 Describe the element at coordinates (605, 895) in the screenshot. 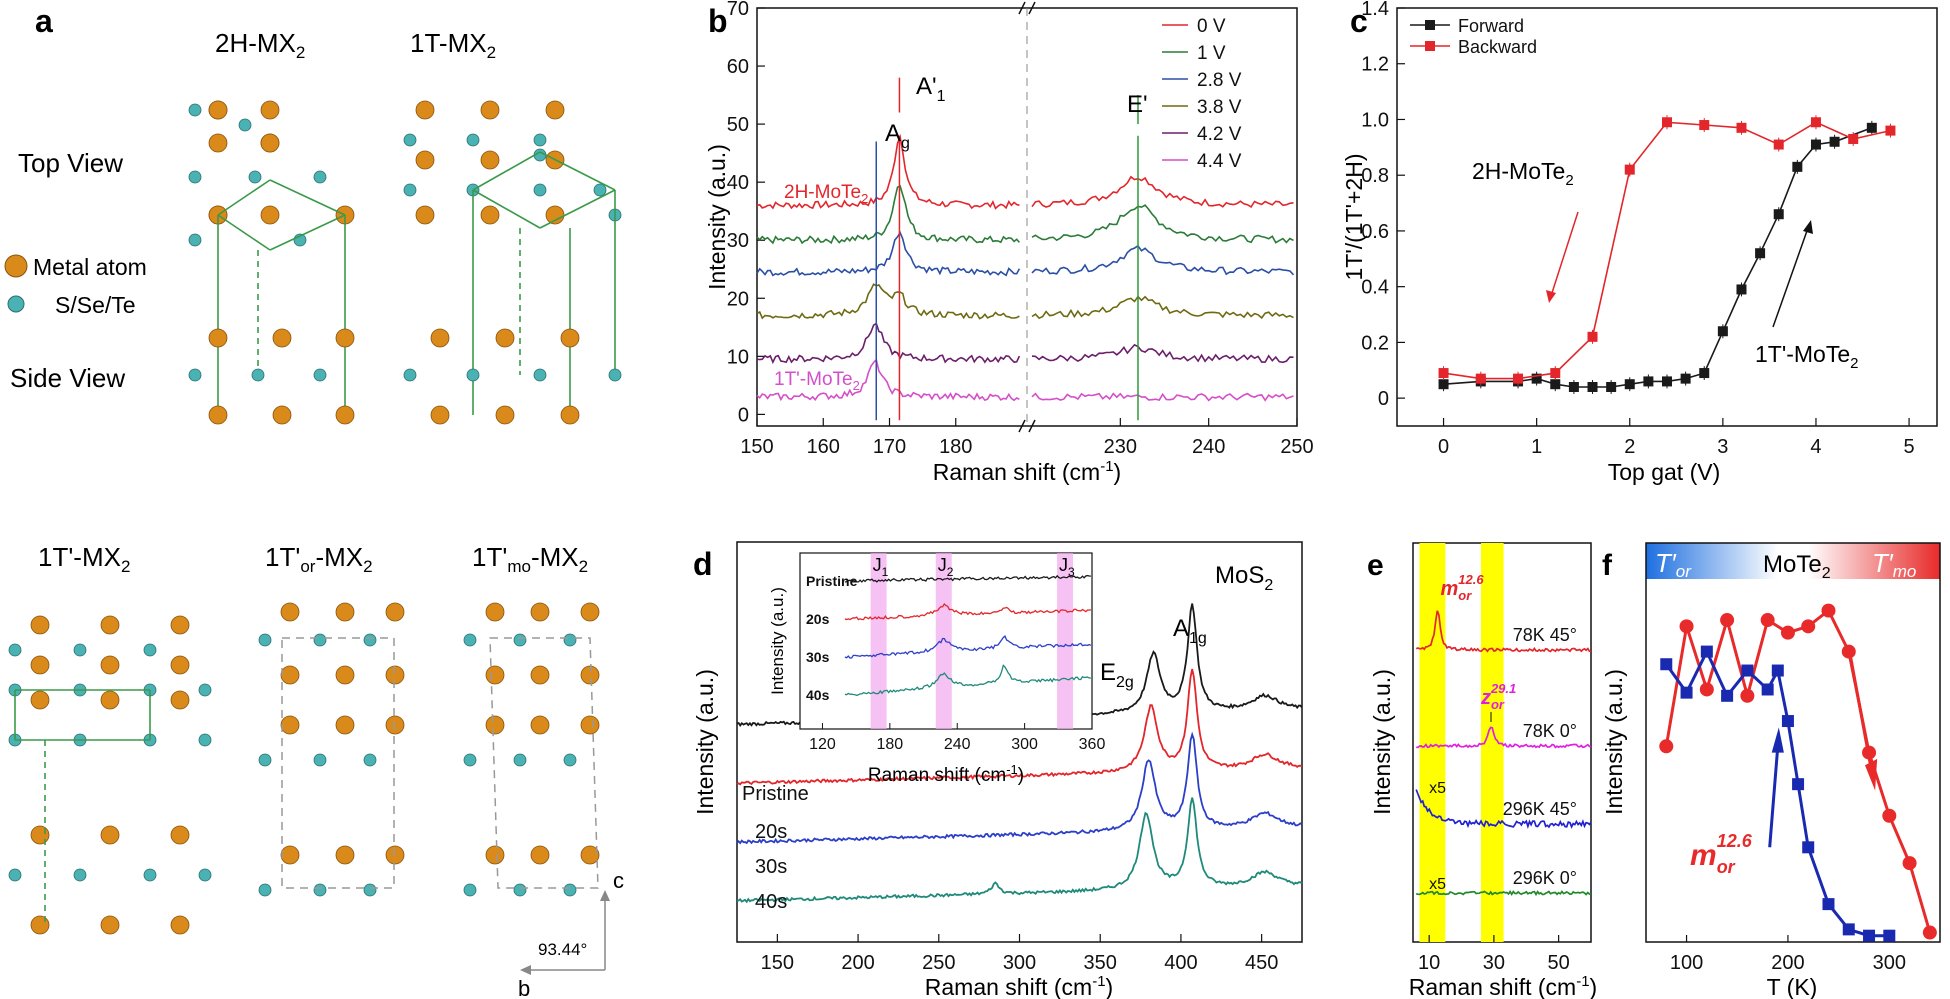

I see `c-axis-arrowhead` at that location.